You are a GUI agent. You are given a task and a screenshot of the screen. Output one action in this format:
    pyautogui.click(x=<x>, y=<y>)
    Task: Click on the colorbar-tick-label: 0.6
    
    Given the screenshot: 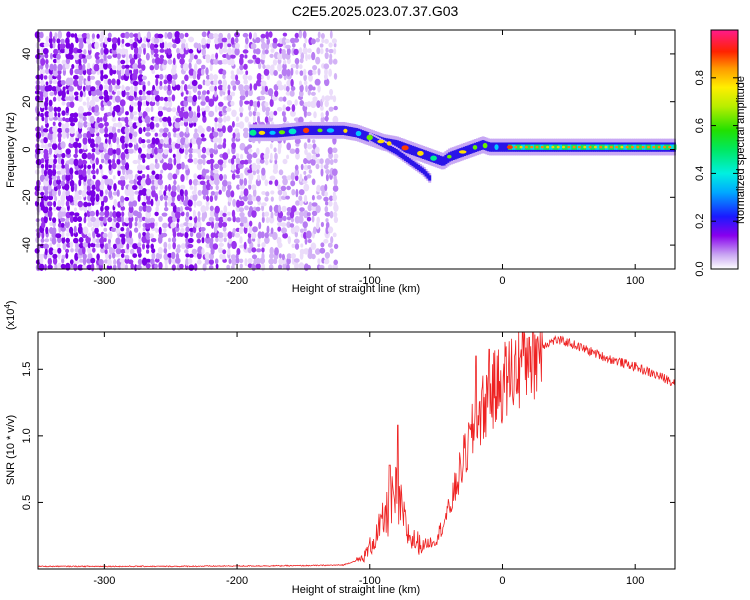 What is the action you would take?
    pyautogui.click(x=700, y=125)
    